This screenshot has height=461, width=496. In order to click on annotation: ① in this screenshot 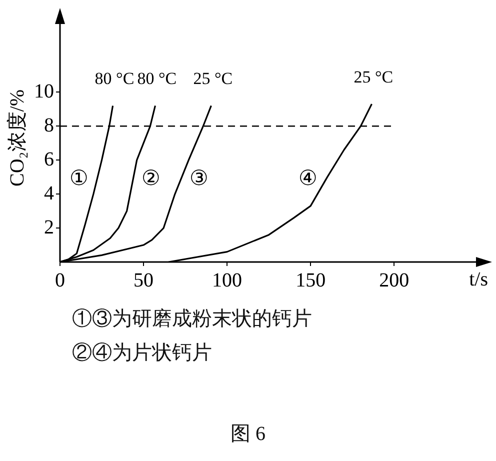, I will do `click(79, 178)`.